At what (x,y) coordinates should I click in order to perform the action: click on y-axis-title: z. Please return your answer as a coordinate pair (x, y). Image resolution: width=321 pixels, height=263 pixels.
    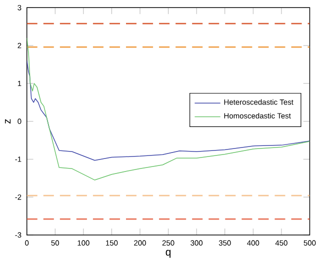
    Looking at the image, I should click on (8, 121).